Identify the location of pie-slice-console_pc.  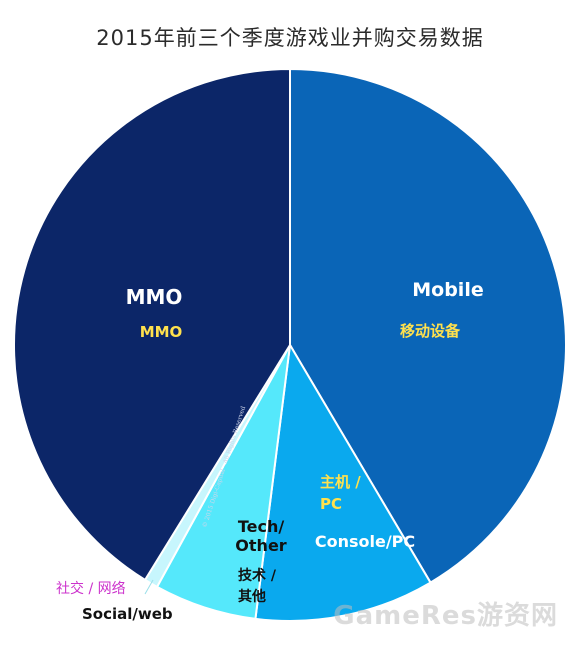
(343, 481).